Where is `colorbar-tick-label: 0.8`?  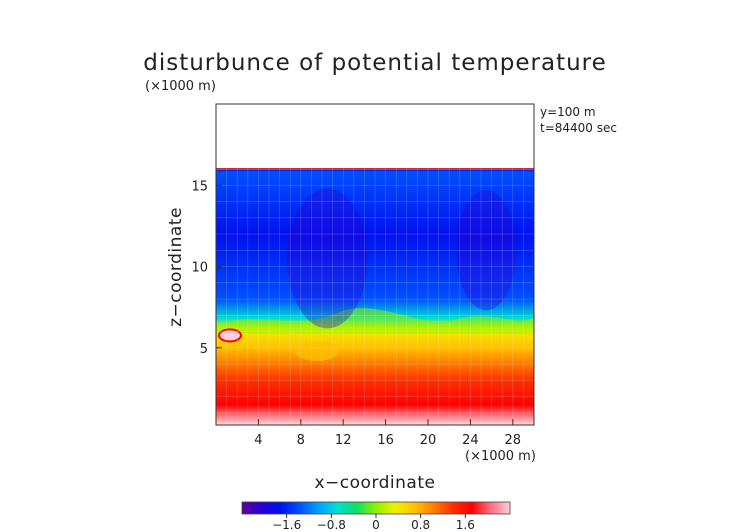 colorbar-tick-label: 0.8 is located at coordinates (420, 525).